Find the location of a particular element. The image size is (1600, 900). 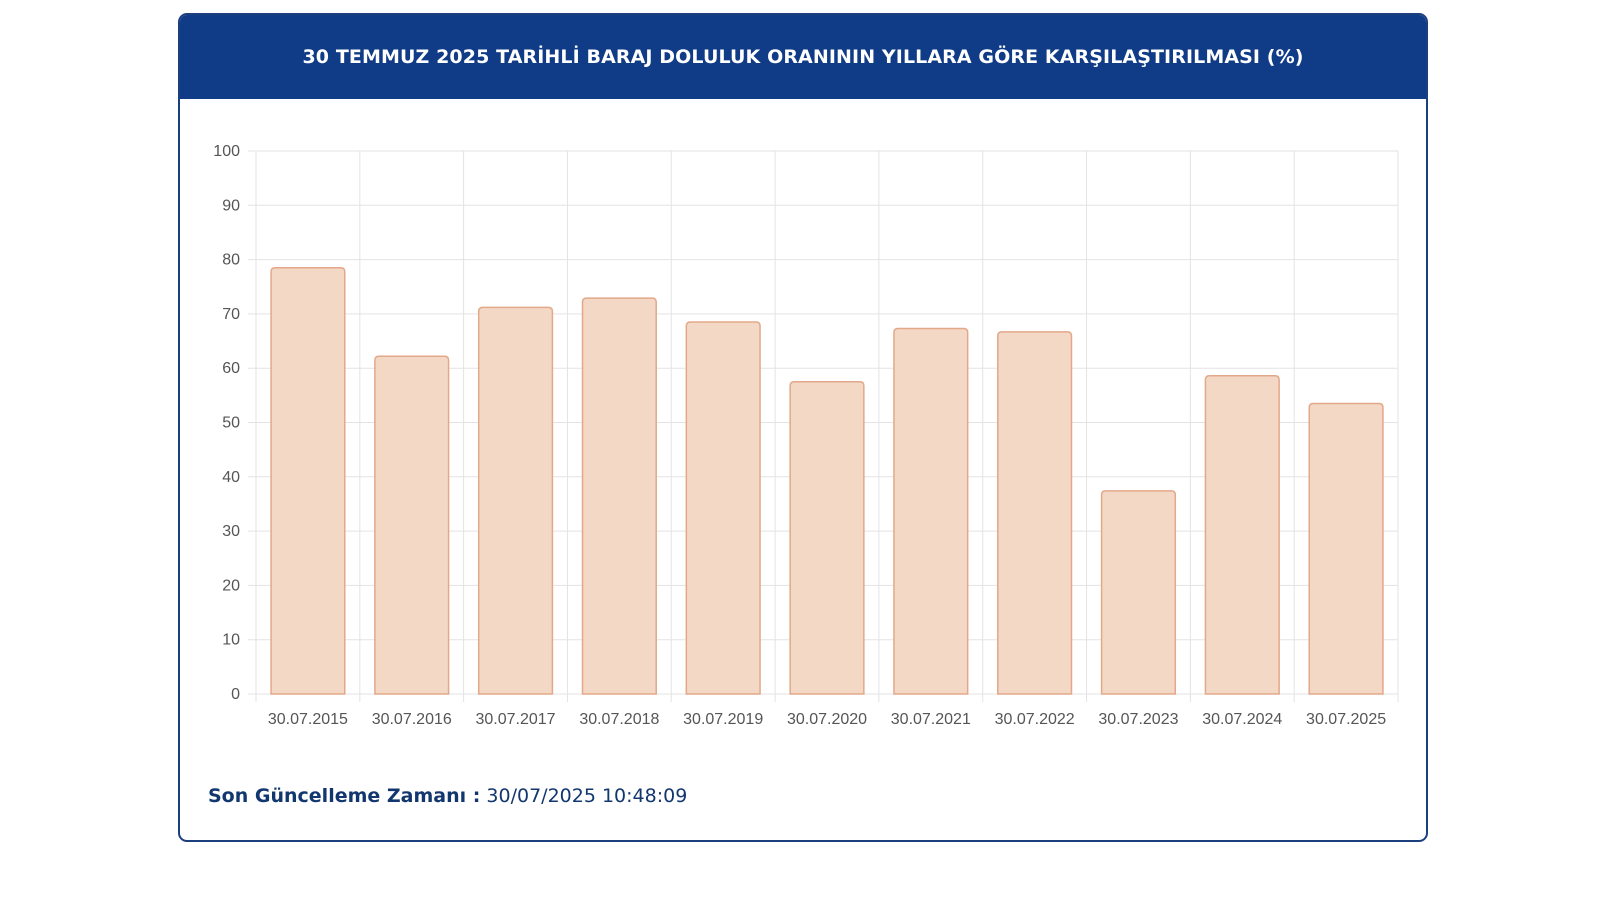

x-tick-label: 30.07.2015 is located at coordinates (308, 719).